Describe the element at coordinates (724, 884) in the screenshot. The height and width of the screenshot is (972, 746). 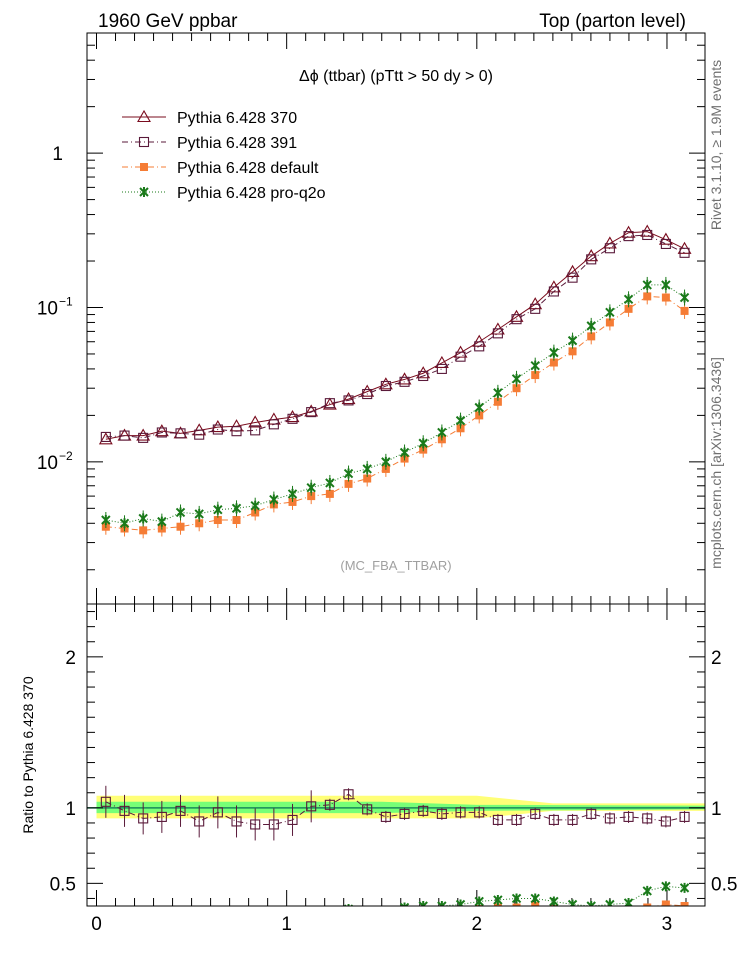
I see `ratio-y-tick-label-right: 0.5` at that location.